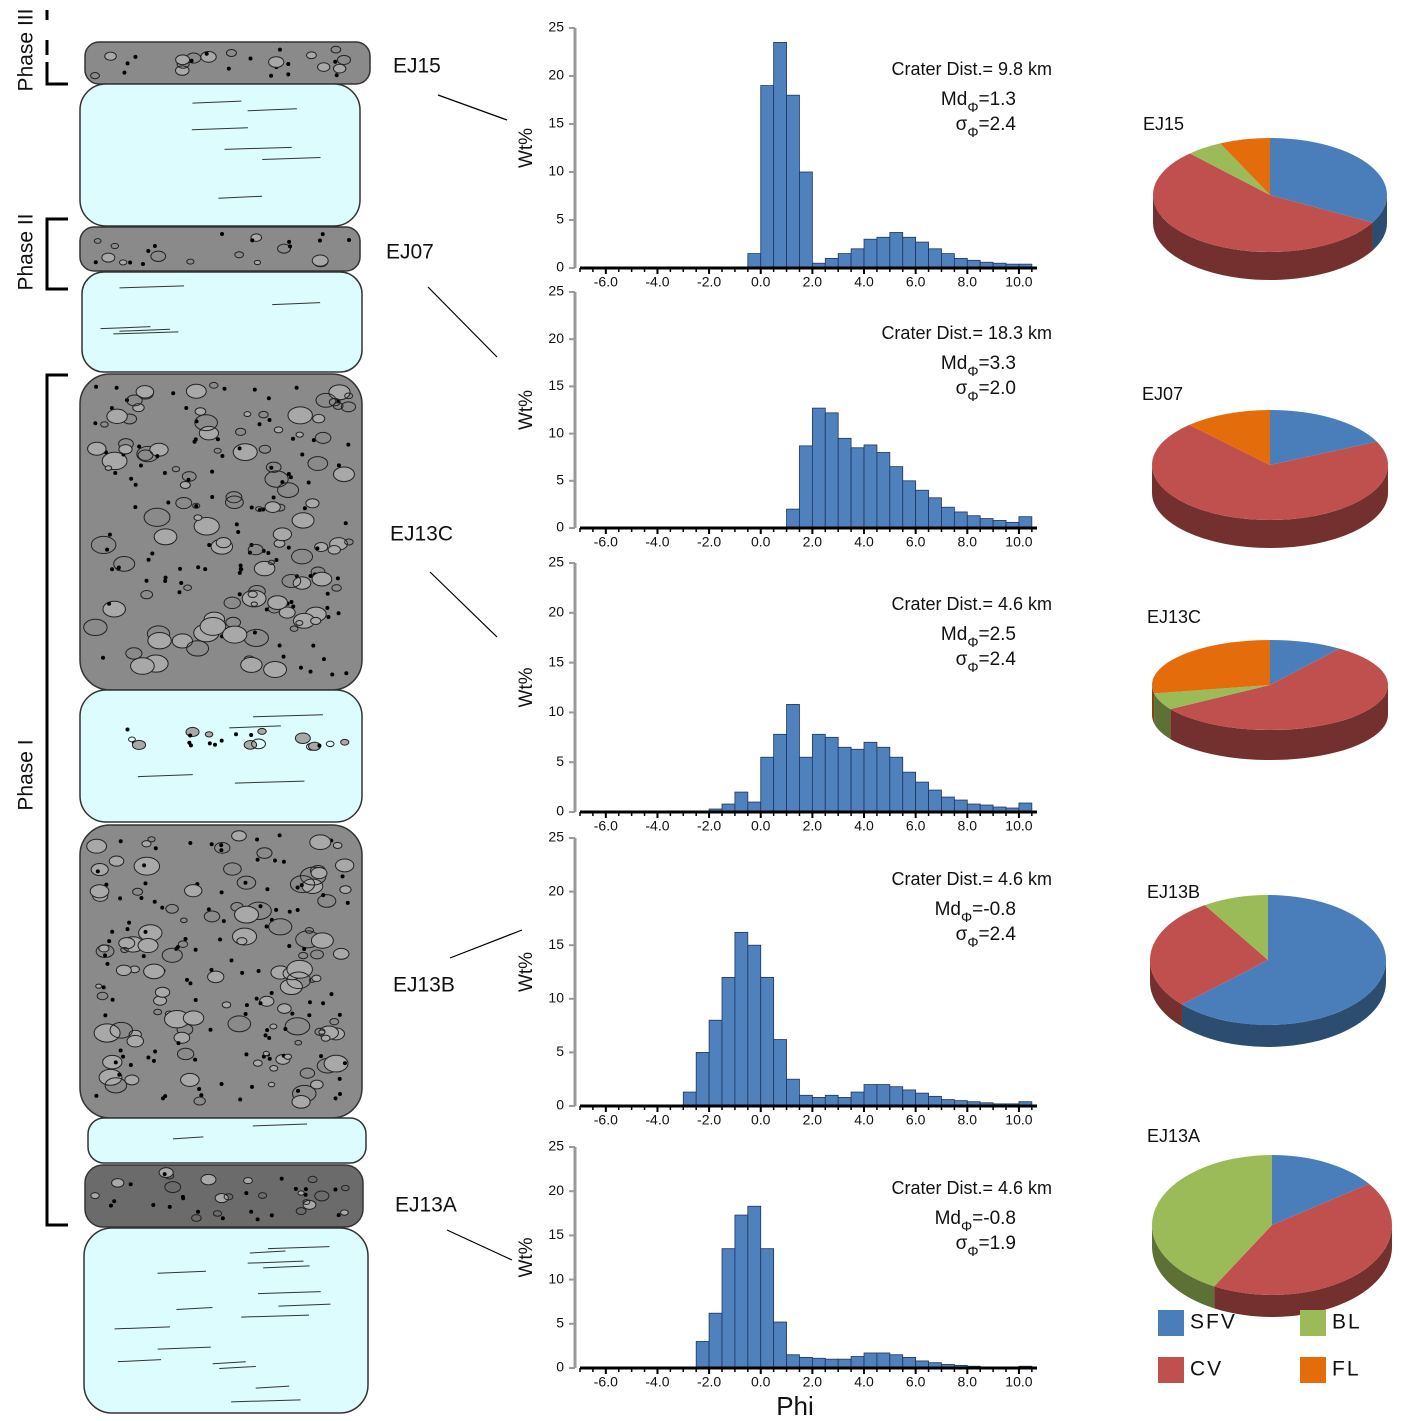  What do you see at coordinates (1313, 1323) in the screenshot?
I see `legend-swatch` at bounding box center [1313, 1323].